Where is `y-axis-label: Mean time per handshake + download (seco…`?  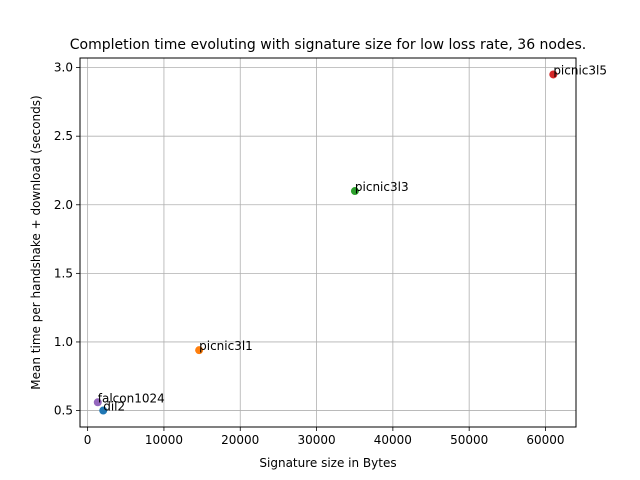
y-axis-label: Mean time per handshake + download (seco… is located at coordinates (36, 242).